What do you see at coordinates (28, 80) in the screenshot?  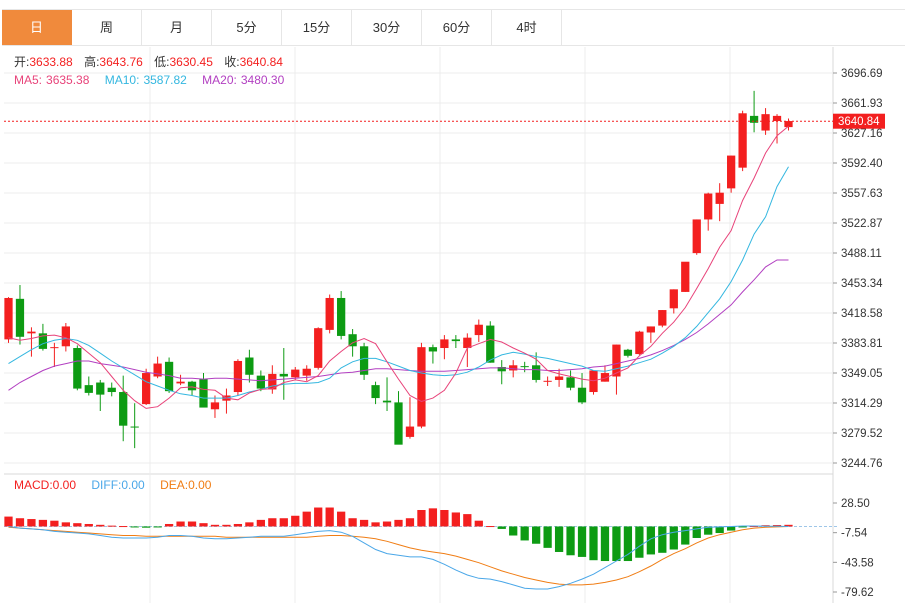 I see `ma5-label: MA5:` at bounding box center [28, 80].